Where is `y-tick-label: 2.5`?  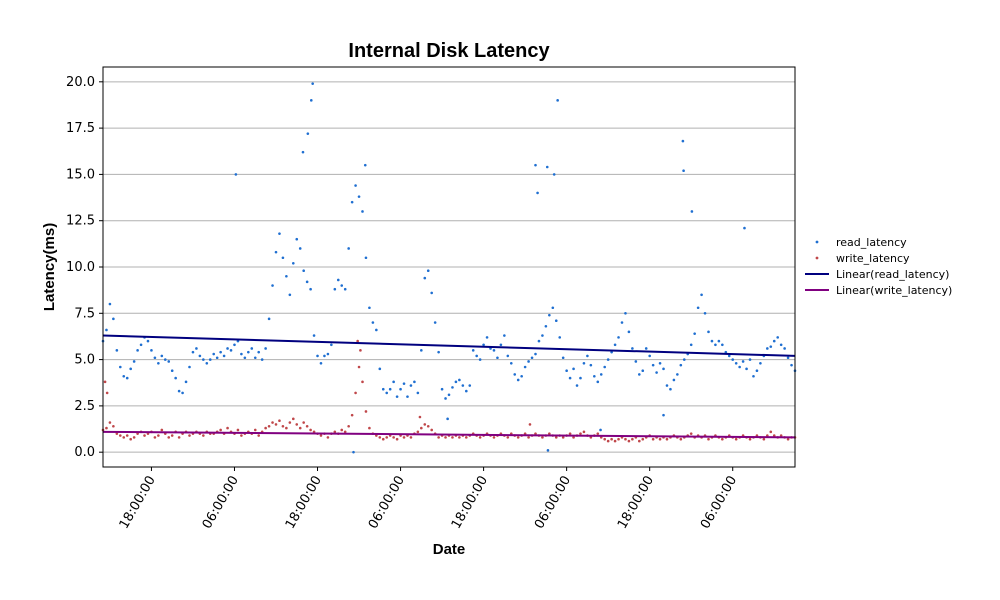 y-tick-label: 2.5 is located at coordinates (84, 406).